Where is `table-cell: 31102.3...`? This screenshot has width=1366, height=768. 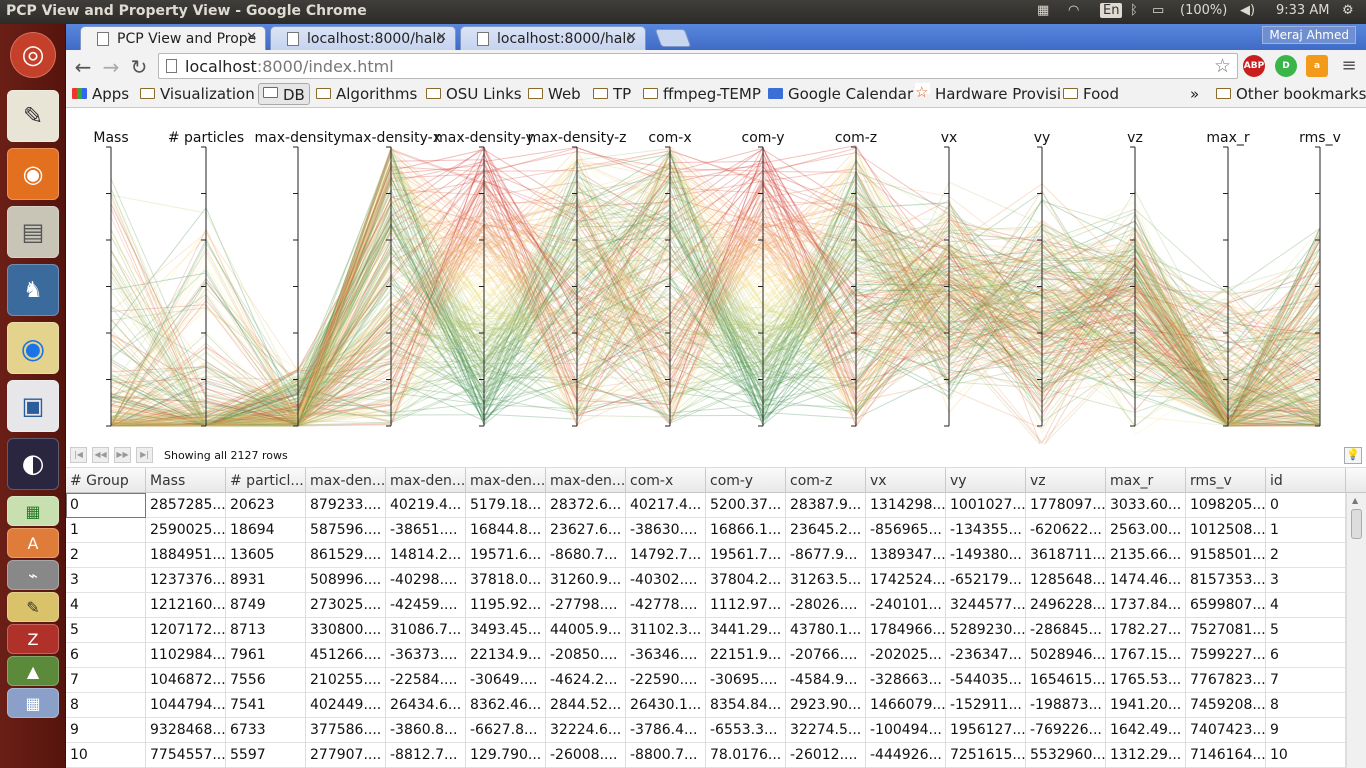
table-cell: 31102.3... is located at coordinates (666, 630).